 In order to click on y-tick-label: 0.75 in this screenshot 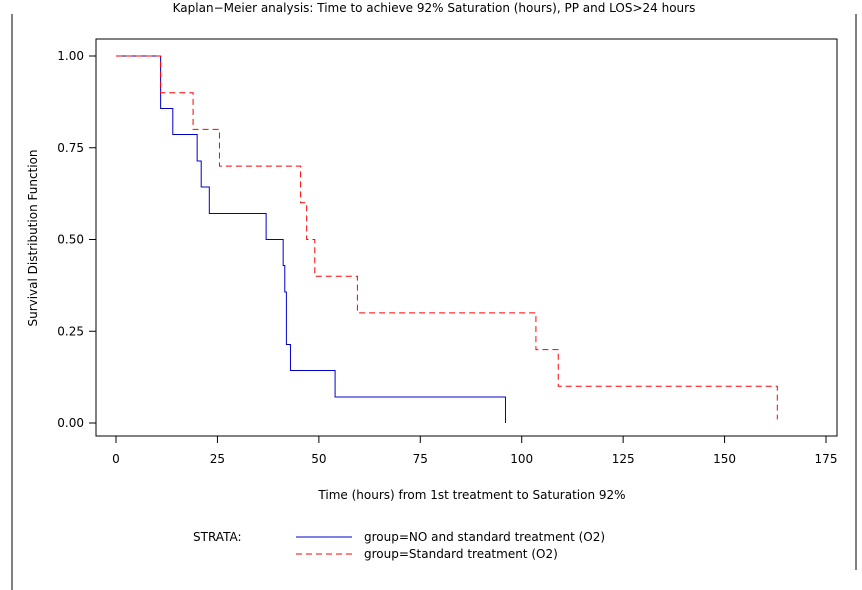, I will do `click(70, 148)`.